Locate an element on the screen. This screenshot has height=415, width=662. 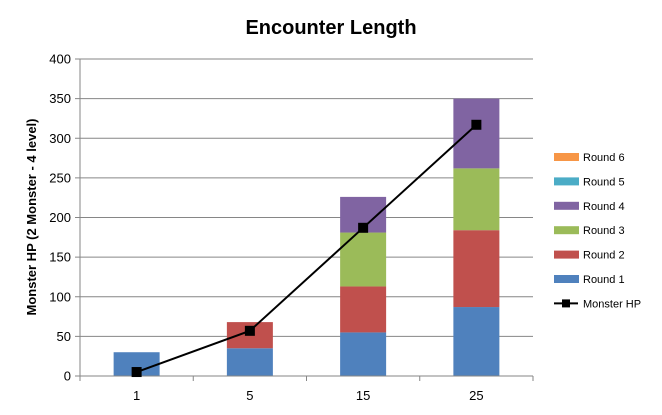
legend-label: Monster HP is located at coordinates (612, 304).